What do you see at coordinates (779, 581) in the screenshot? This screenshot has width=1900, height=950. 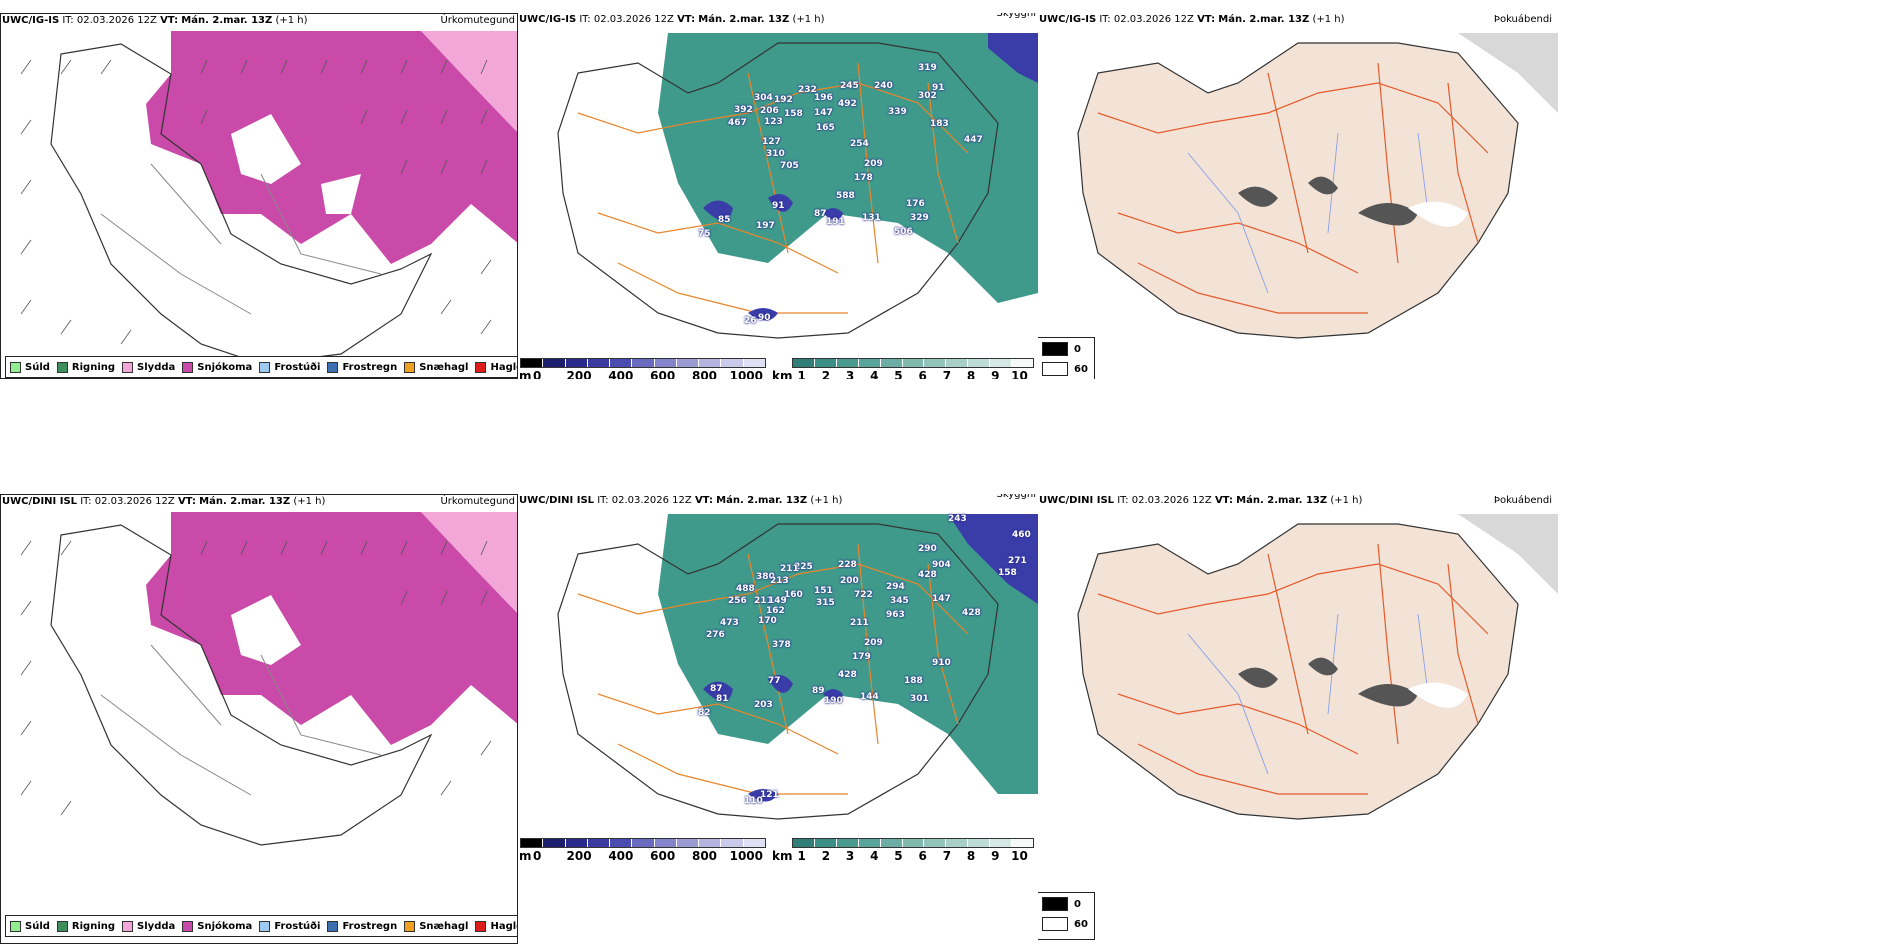 I see `ceiling-value: 213` at bounding box center [779, 581].